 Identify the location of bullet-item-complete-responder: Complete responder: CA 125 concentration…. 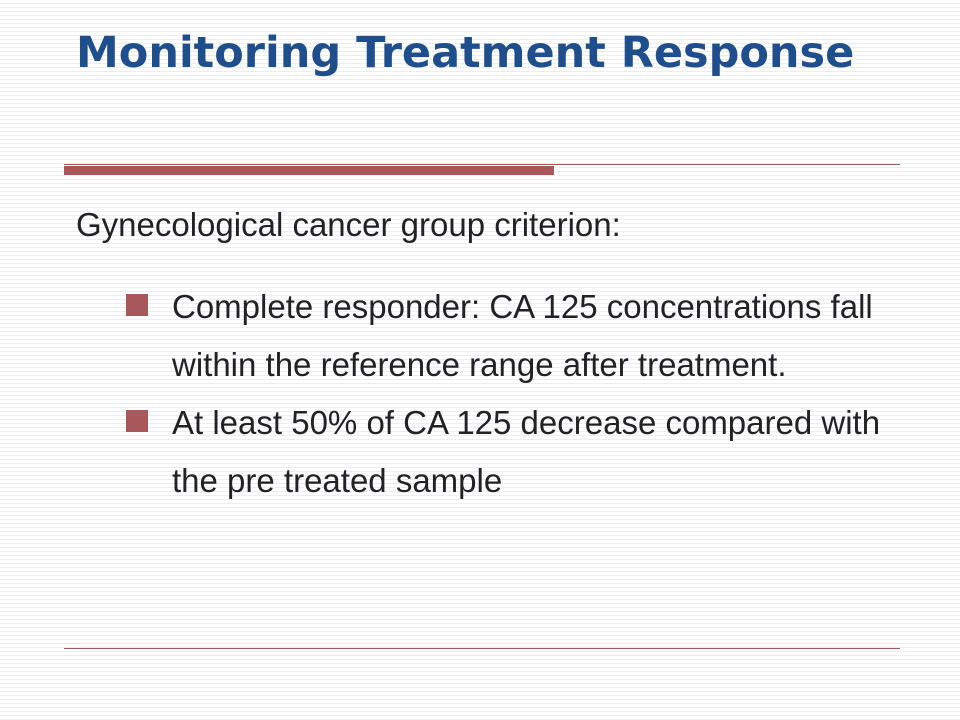
(521, 336).